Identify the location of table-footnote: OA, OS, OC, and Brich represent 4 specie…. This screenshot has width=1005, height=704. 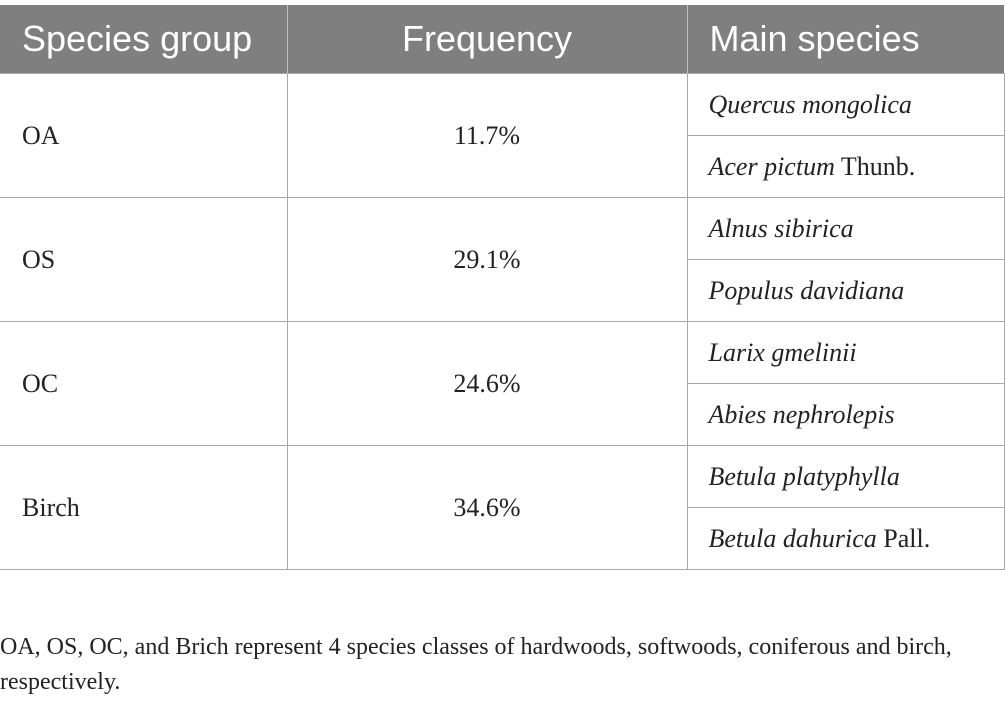
(476, 664).